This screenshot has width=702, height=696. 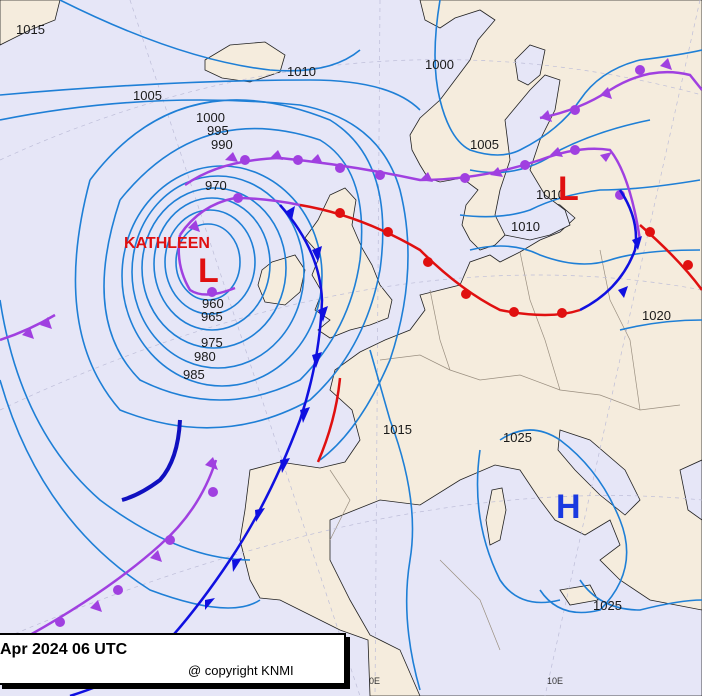 I want to click on black-sea, so click(x=690, y=490).